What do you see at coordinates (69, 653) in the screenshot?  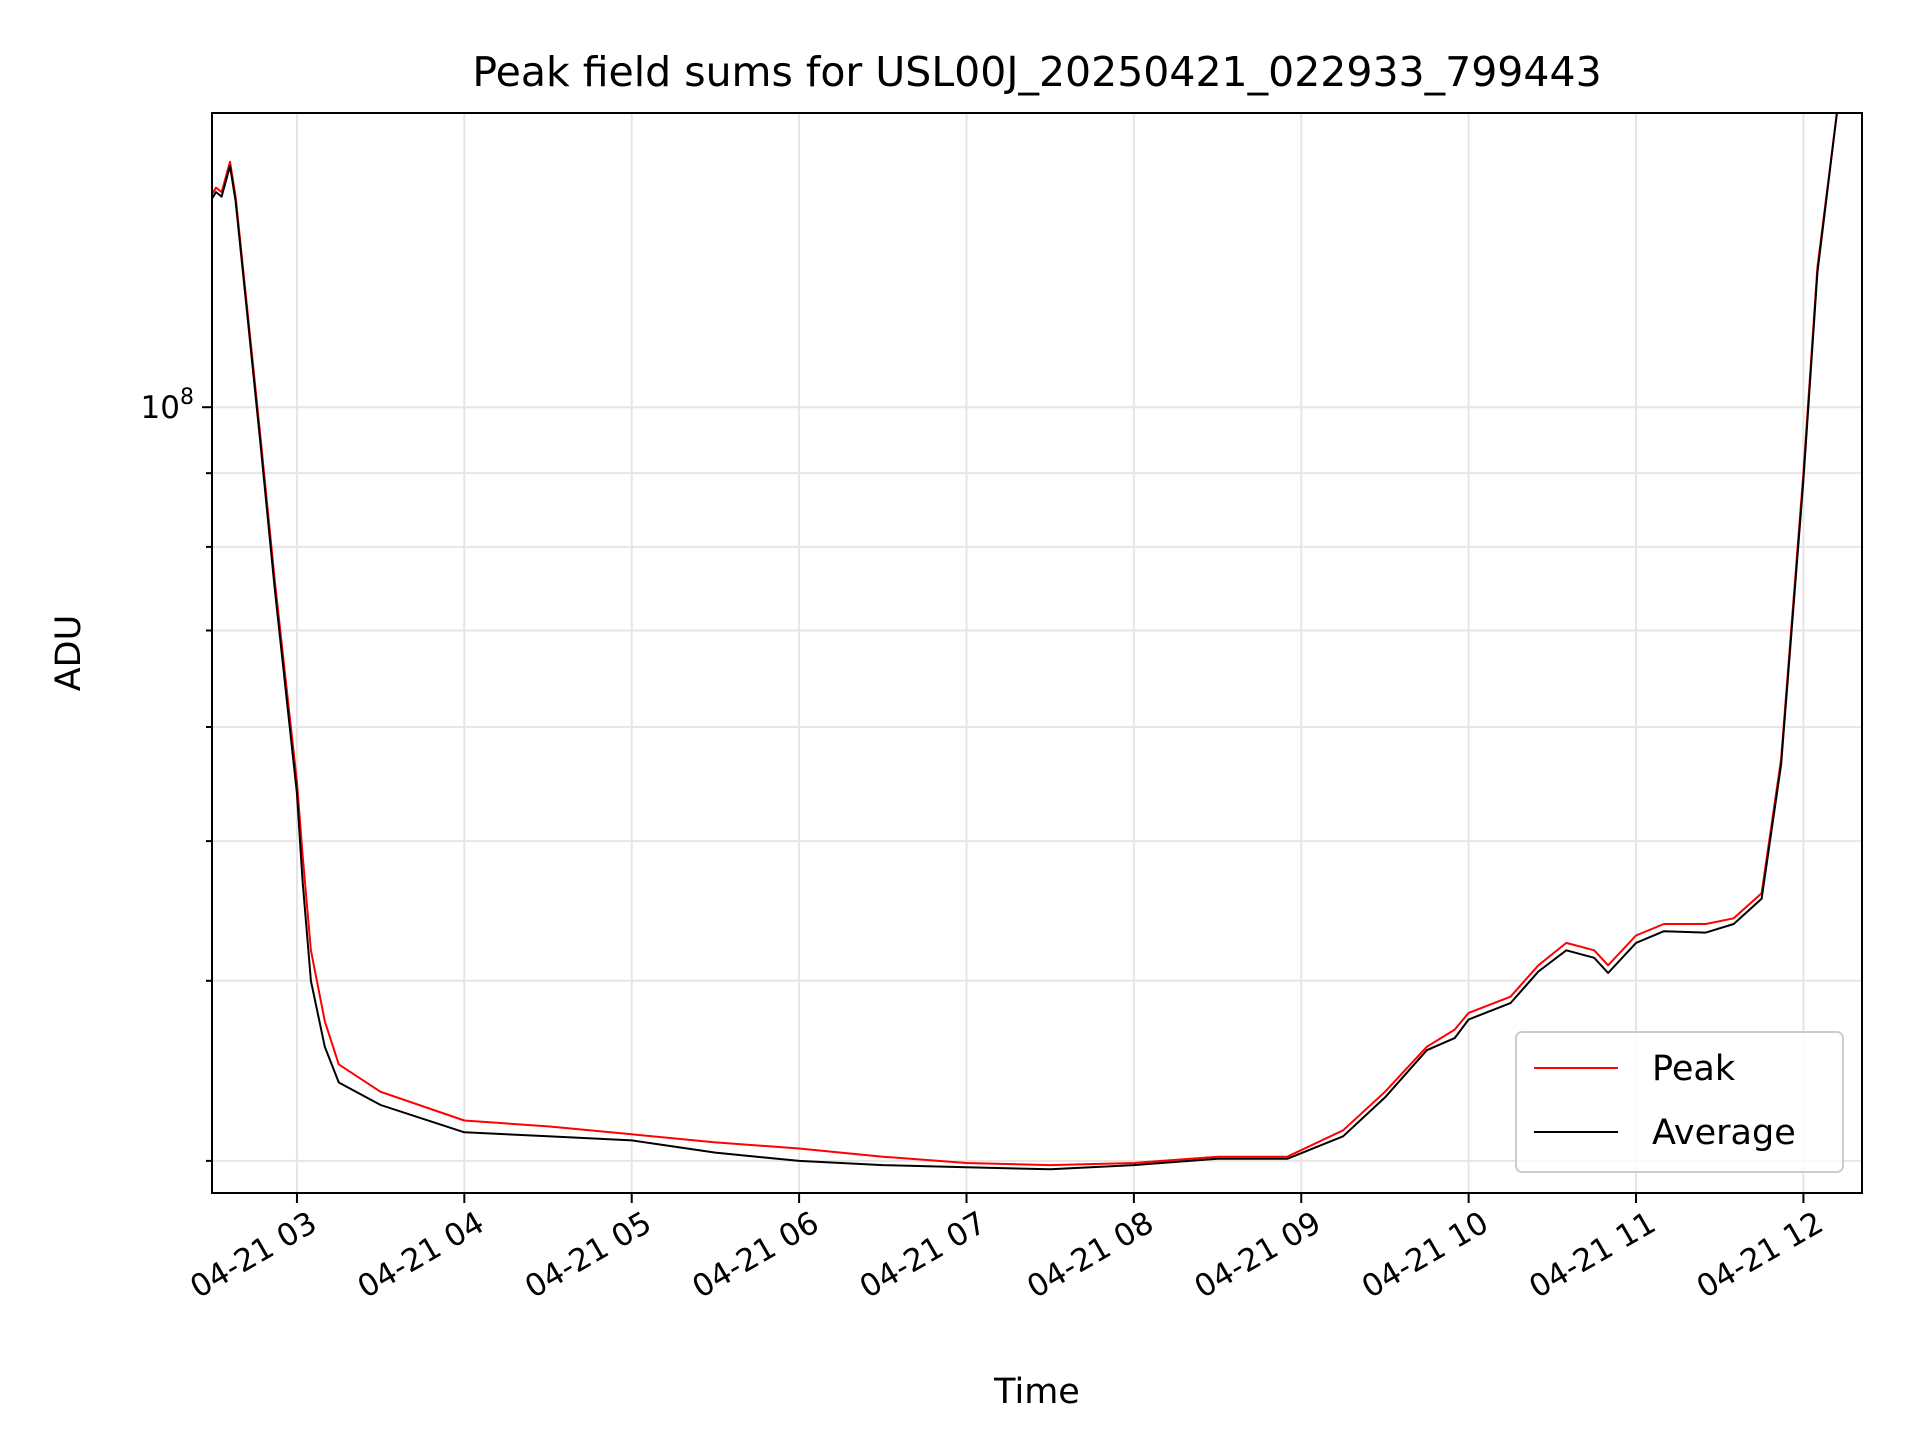 I see `y-axis-label: ADU` at bounding box center [69, 653].